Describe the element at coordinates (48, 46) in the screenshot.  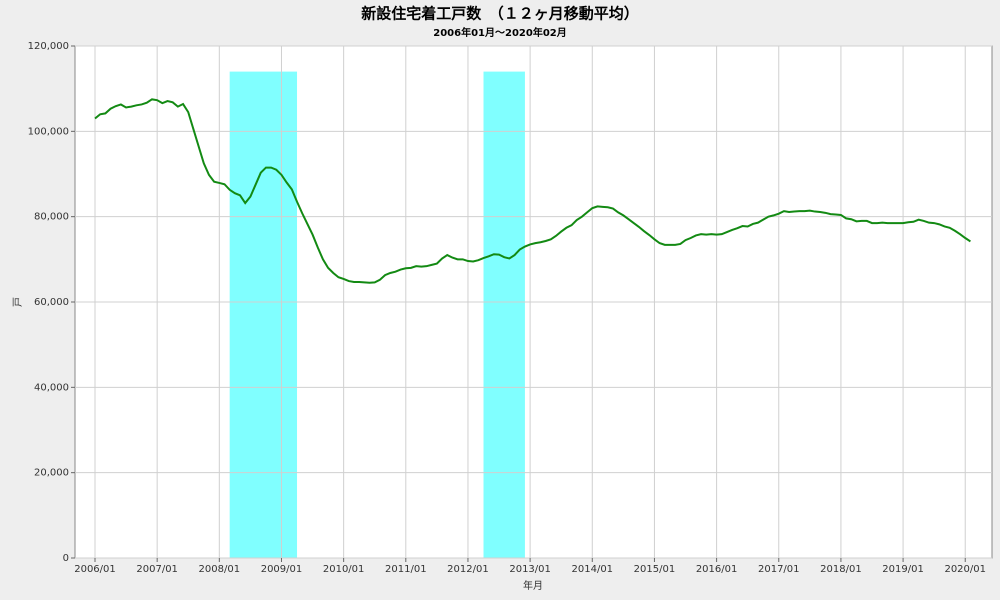
I see `y-tick-label: 120,000` at that location.